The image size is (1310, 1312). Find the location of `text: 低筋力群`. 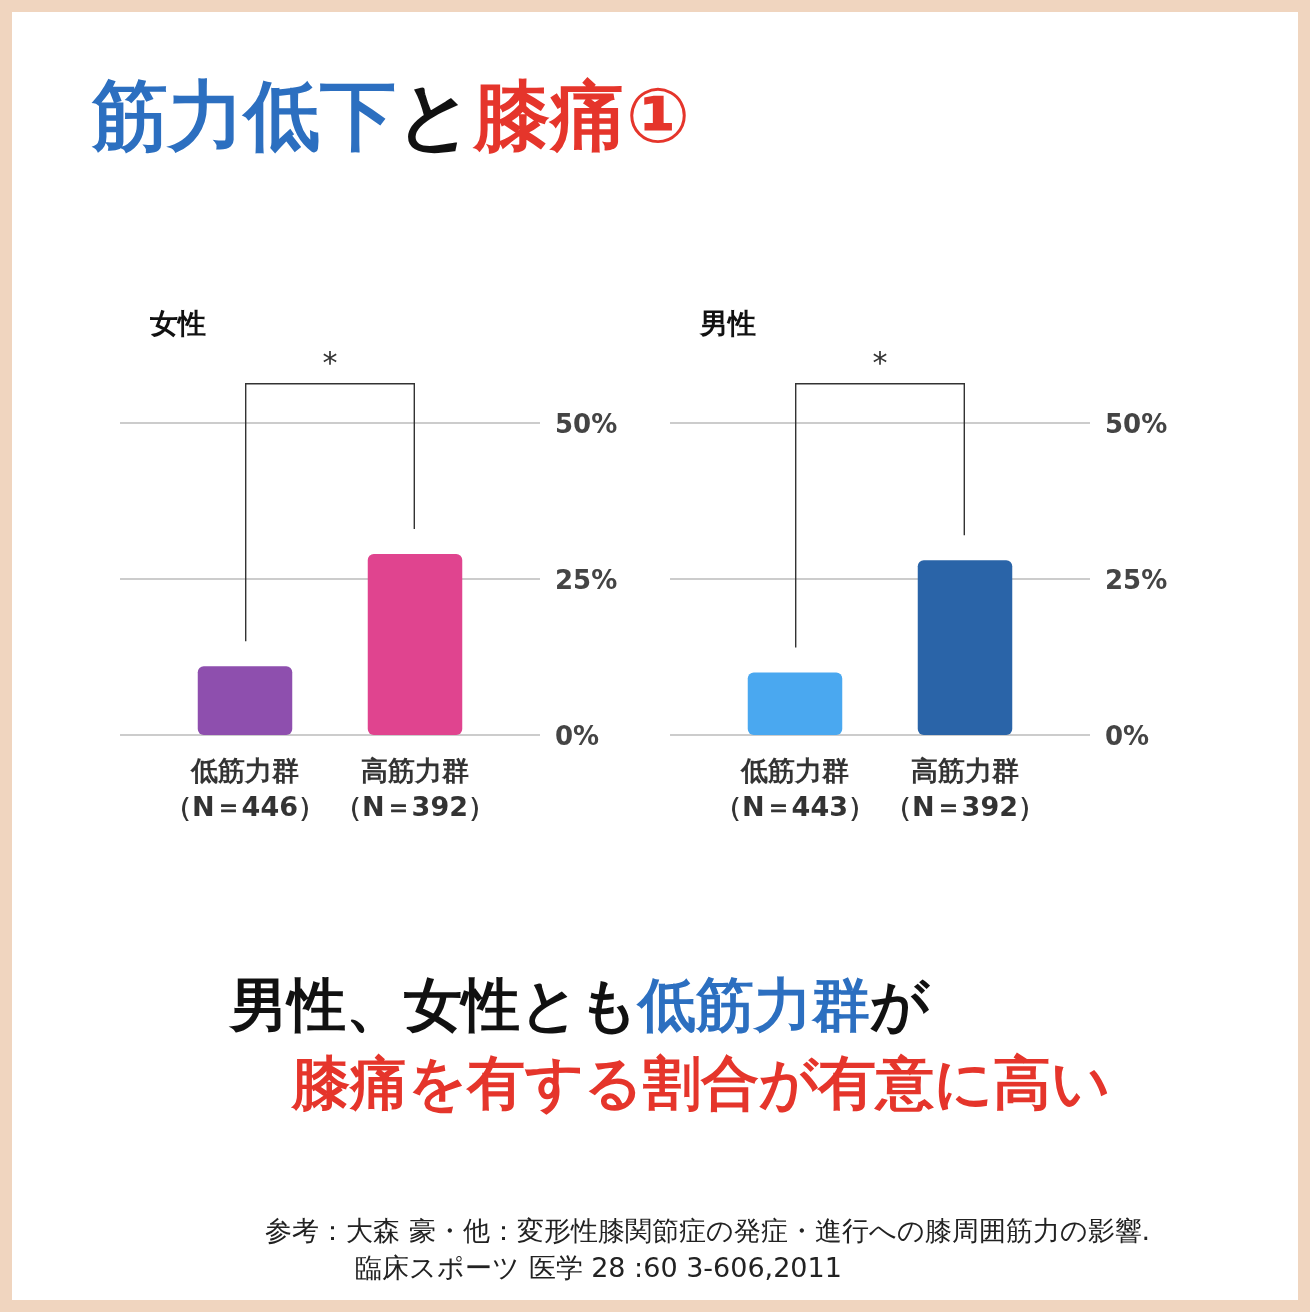

text: 低筋力群 is located at coordinates (753, 1005).